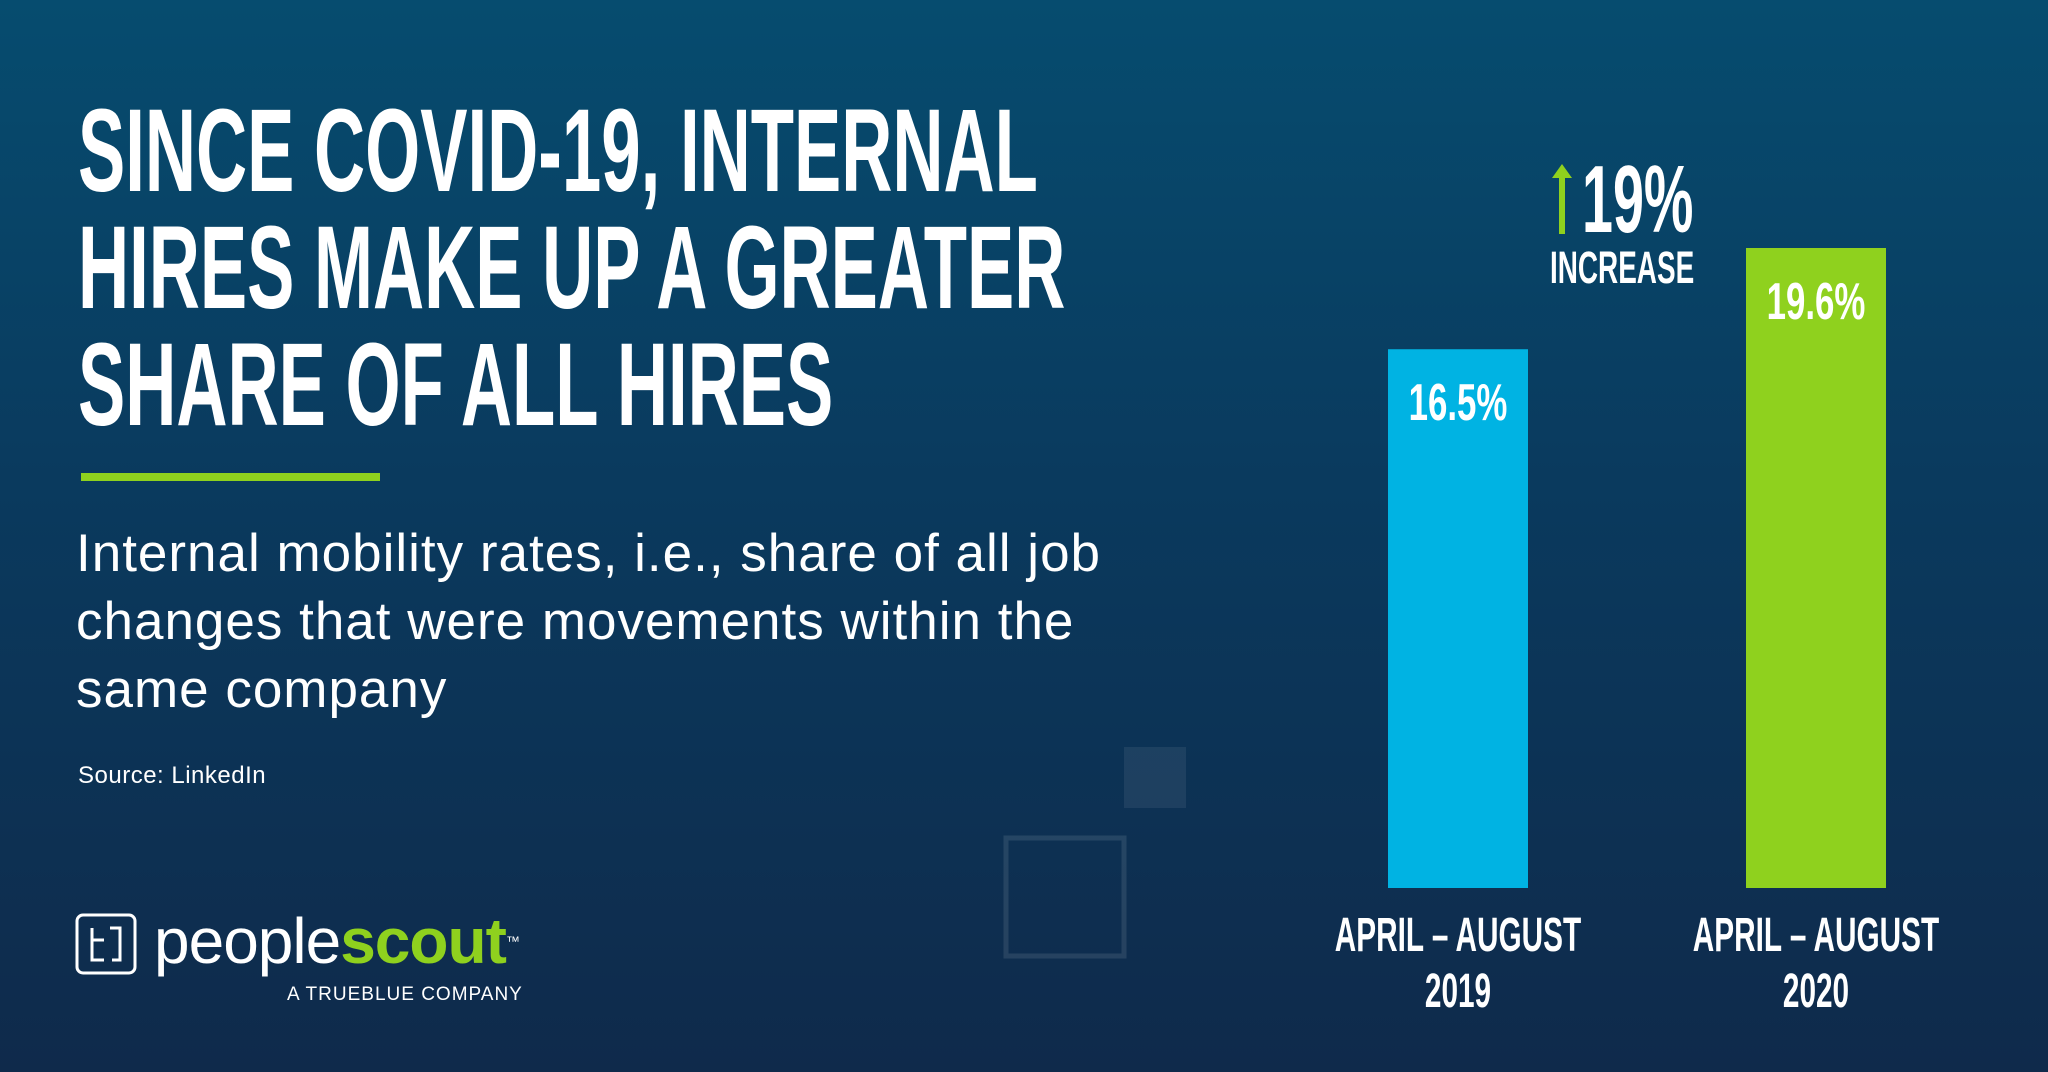 The height and width of the screenshot is (1072, 2048). What do you see at coordinates (558, 151) in the screenshot?
I see `title-line: SINCE COVID-19, INTERNAL` at bounding box center [558, 151].